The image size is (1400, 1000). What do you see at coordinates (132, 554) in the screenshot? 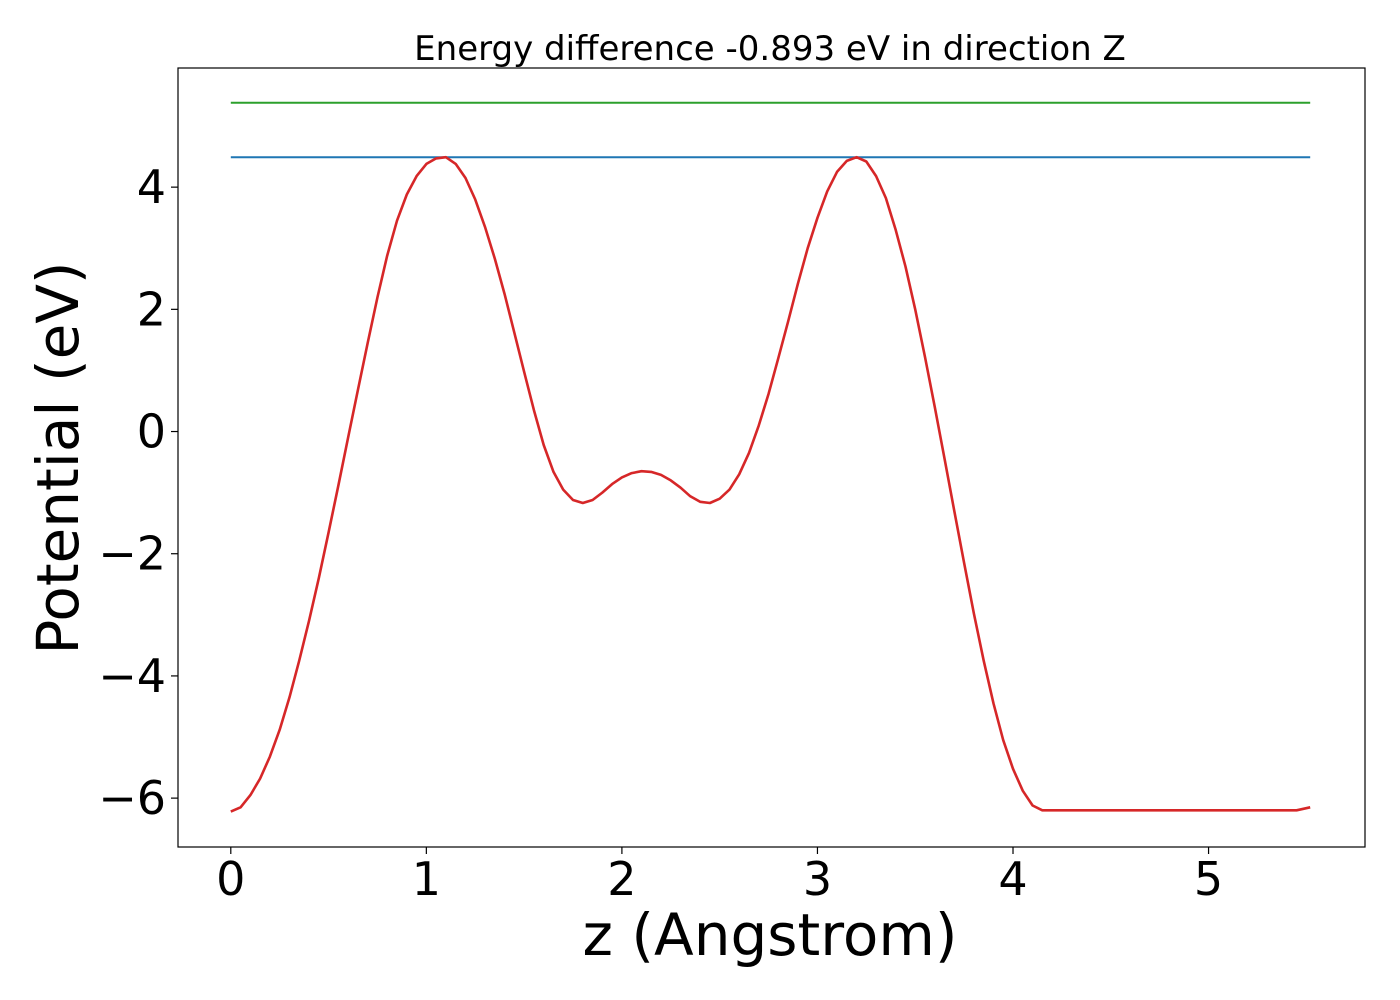
I see `y-tick-label: −2` at bounding box center [132, 554].